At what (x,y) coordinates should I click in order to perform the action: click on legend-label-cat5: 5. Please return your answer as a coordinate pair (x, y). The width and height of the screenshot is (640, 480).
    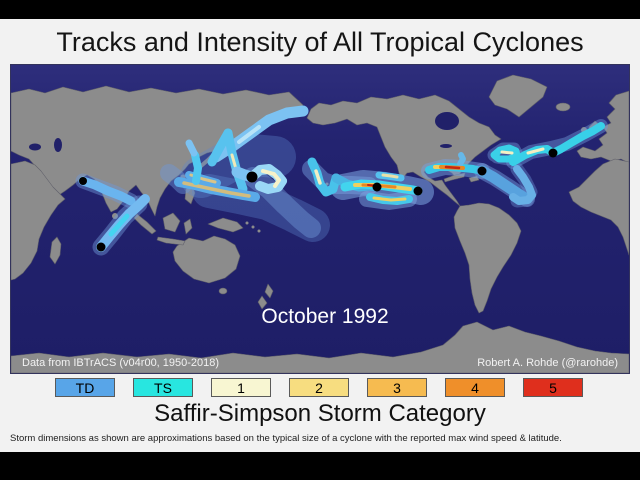
    Looking at the image, I should click on (553, 387).